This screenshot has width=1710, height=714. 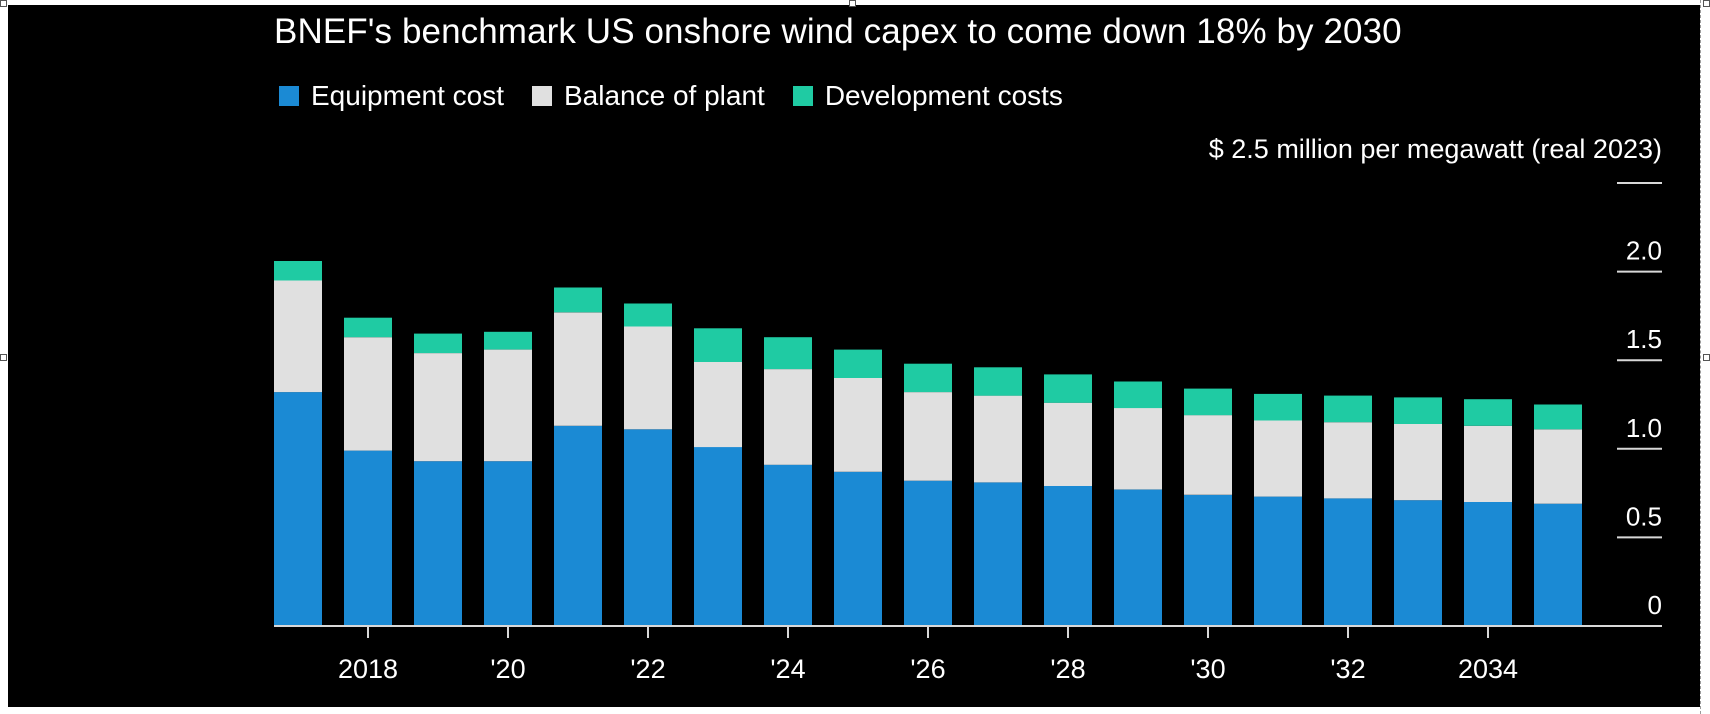 What do you see at coordinates (1278, 407) in the screenshot?
I see `bar-2031-development-costs` at bounding box center [1278, 407].